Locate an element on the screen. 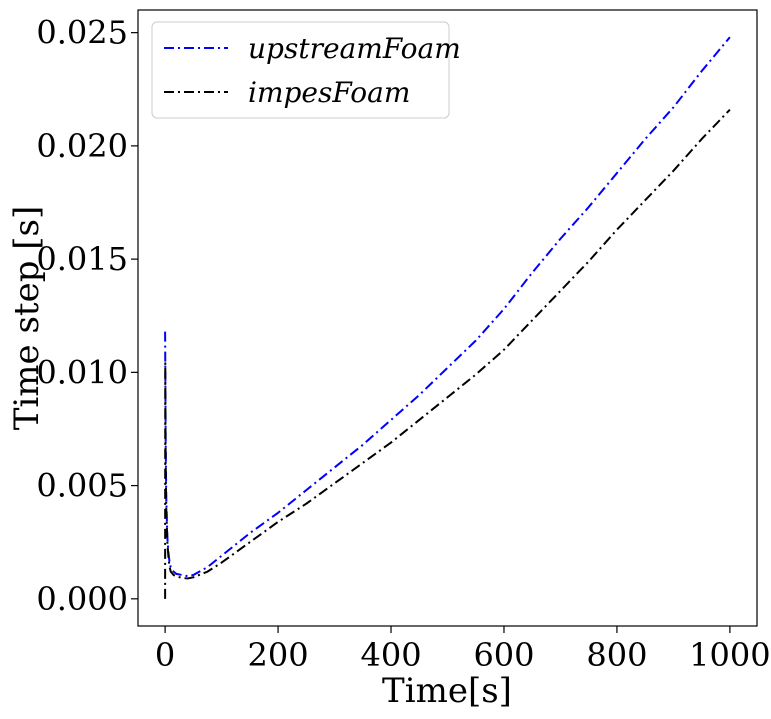 The image size is (771, 719). legend-label-upstreamfoam: upstreamFoam is located at coordinates (354, 48).